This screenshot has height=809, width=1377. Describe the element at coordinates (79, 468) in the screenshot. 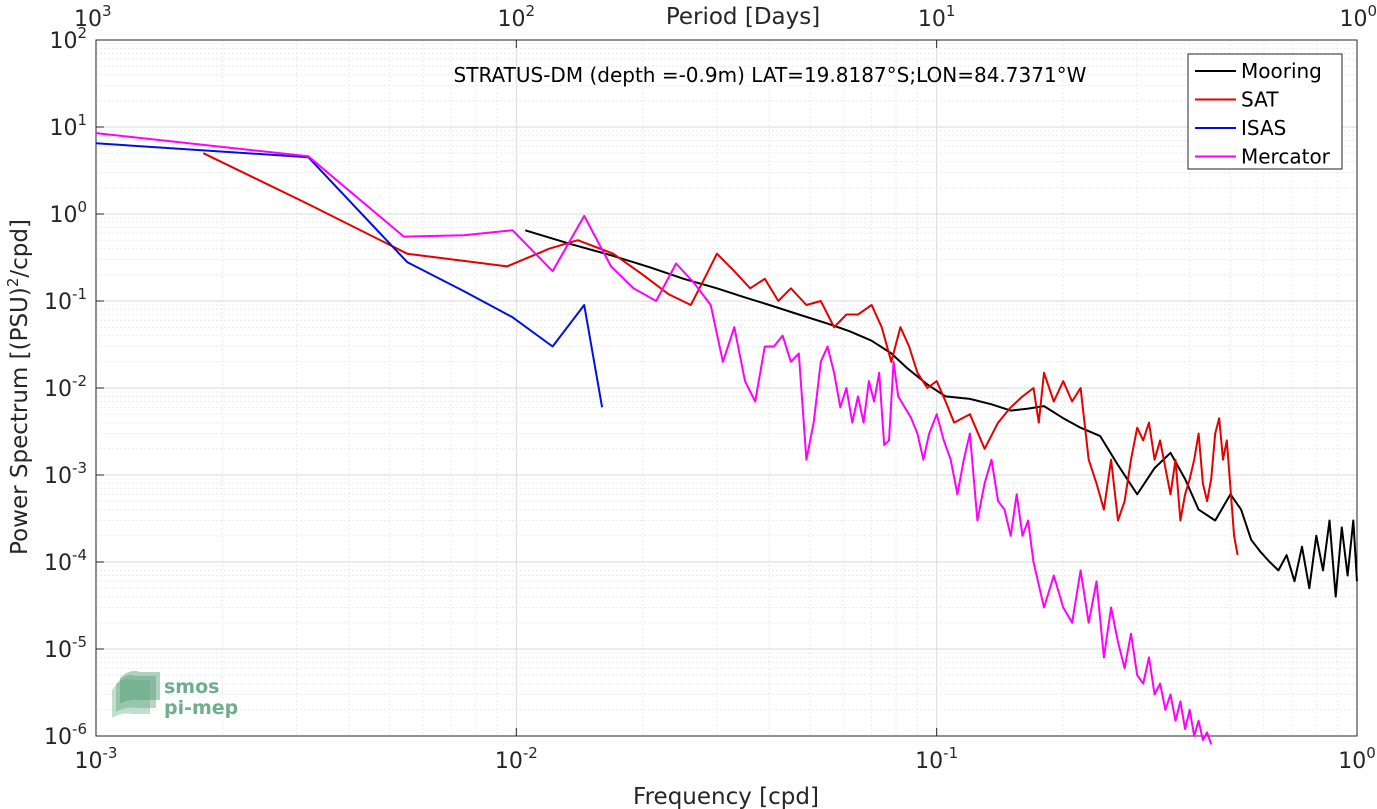

I see `y-tick-label-exp: -3` at that location.